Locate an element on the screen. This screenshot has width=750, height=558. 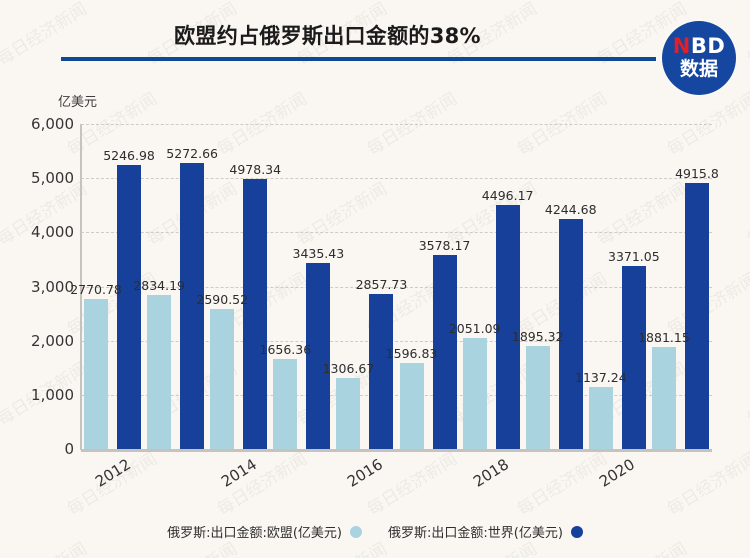
y-tick-label: 6,000 is located at coordinates (52, 124).